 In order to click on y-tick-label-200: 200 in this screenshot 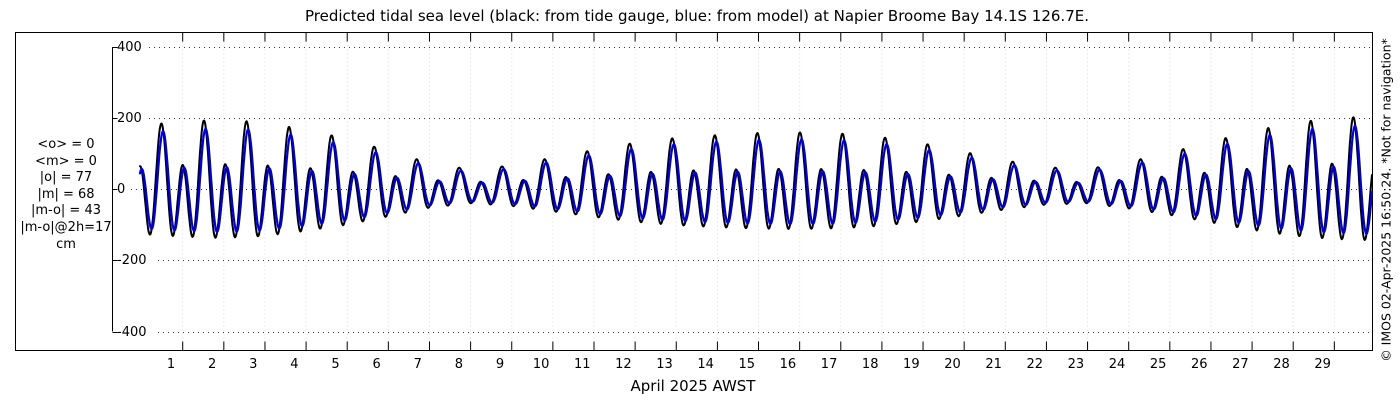, I will do `click(129, 118)`.